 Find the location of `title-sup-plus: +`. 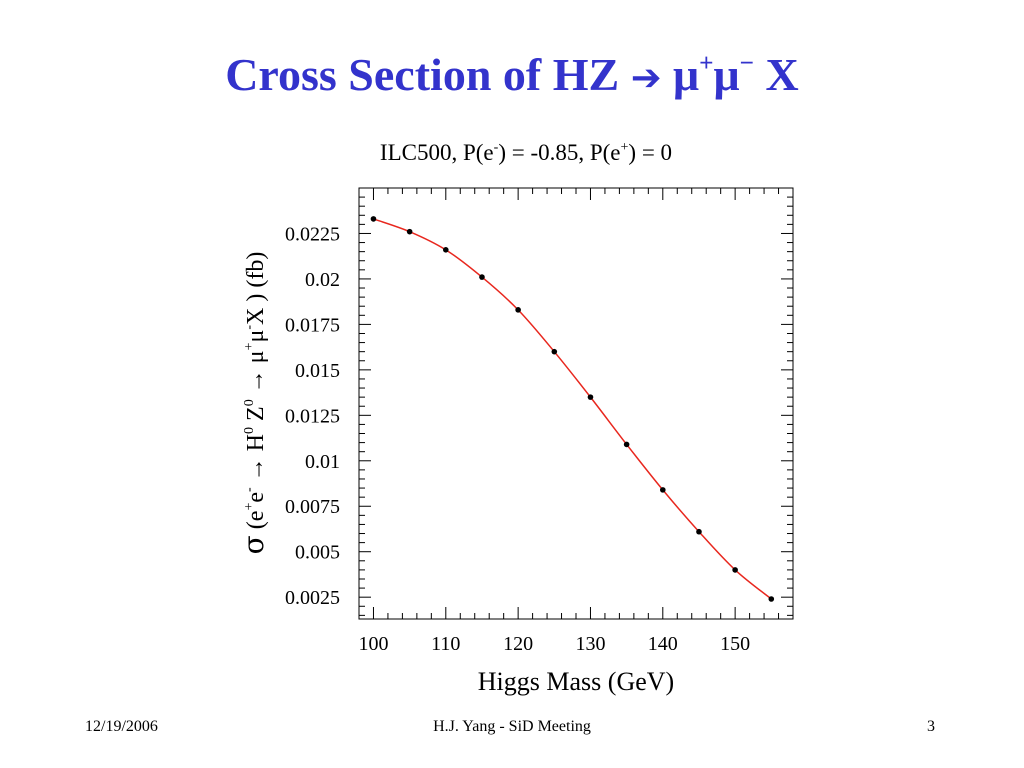

title-sup-plus: + is located at coordinates (706, 63).